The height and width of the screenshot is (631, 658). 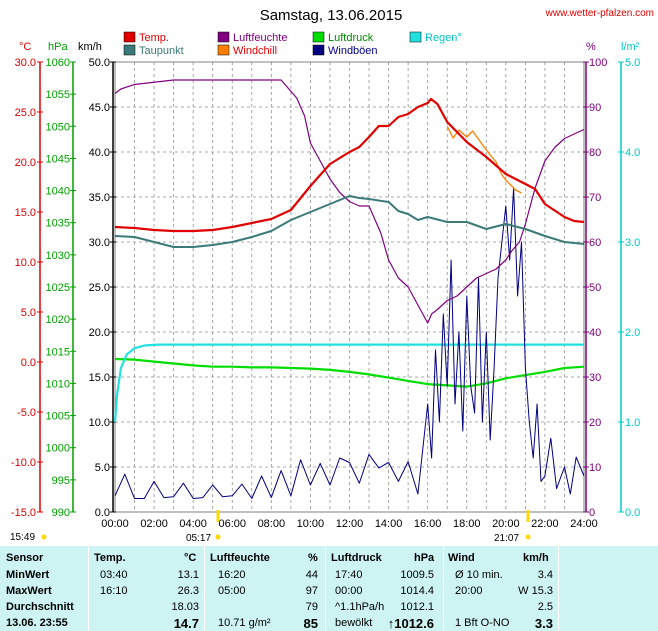 What do you see at coordinates (58, 192) in the screenshot?
I see `pressure-tick-label: 1040` at bounding box center [58, 192].